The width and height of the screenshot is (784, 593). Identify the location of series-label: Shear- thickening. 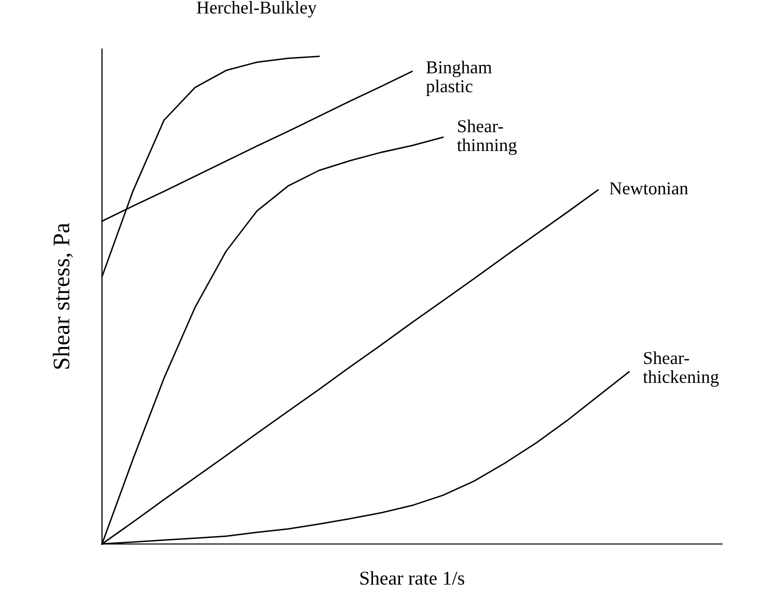
(681, 369).